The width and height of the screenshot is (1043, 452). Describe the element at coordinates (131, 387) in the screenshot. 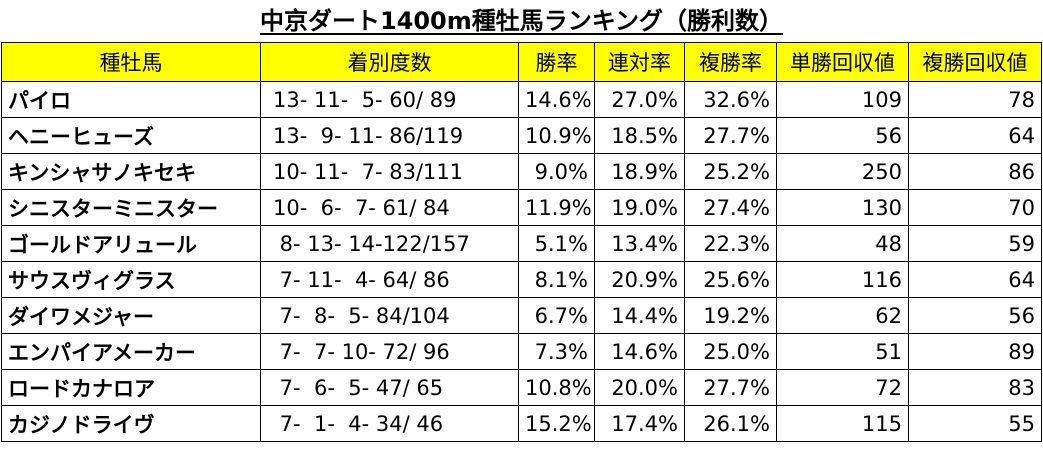

I see `sire-name: ロードカナロア` at that location.